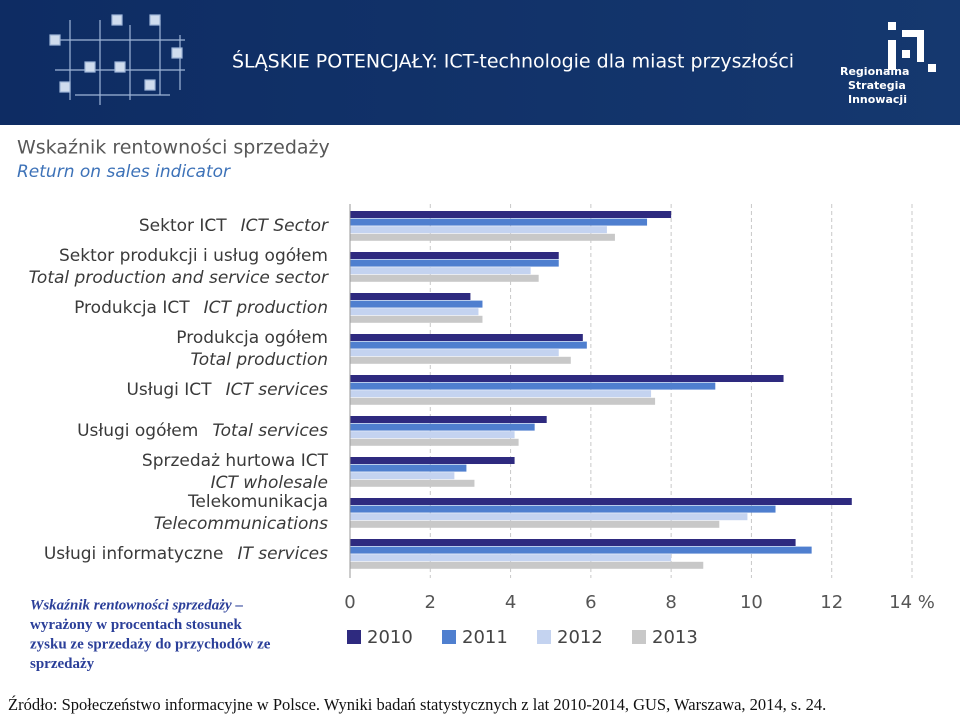 The image size is (960, 723). What do you see at coordinates (390, 637) in the screenshot?
I see `legend-label: 2010` at bounding box center [390, 637].